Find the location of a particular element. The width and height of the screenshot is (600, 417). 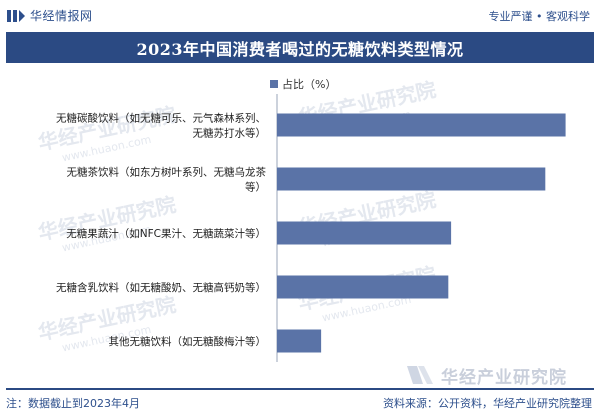

title-band: 2023年中国消费者喝过的无糖饮料类型情况 is located at coordinates (300, 47).